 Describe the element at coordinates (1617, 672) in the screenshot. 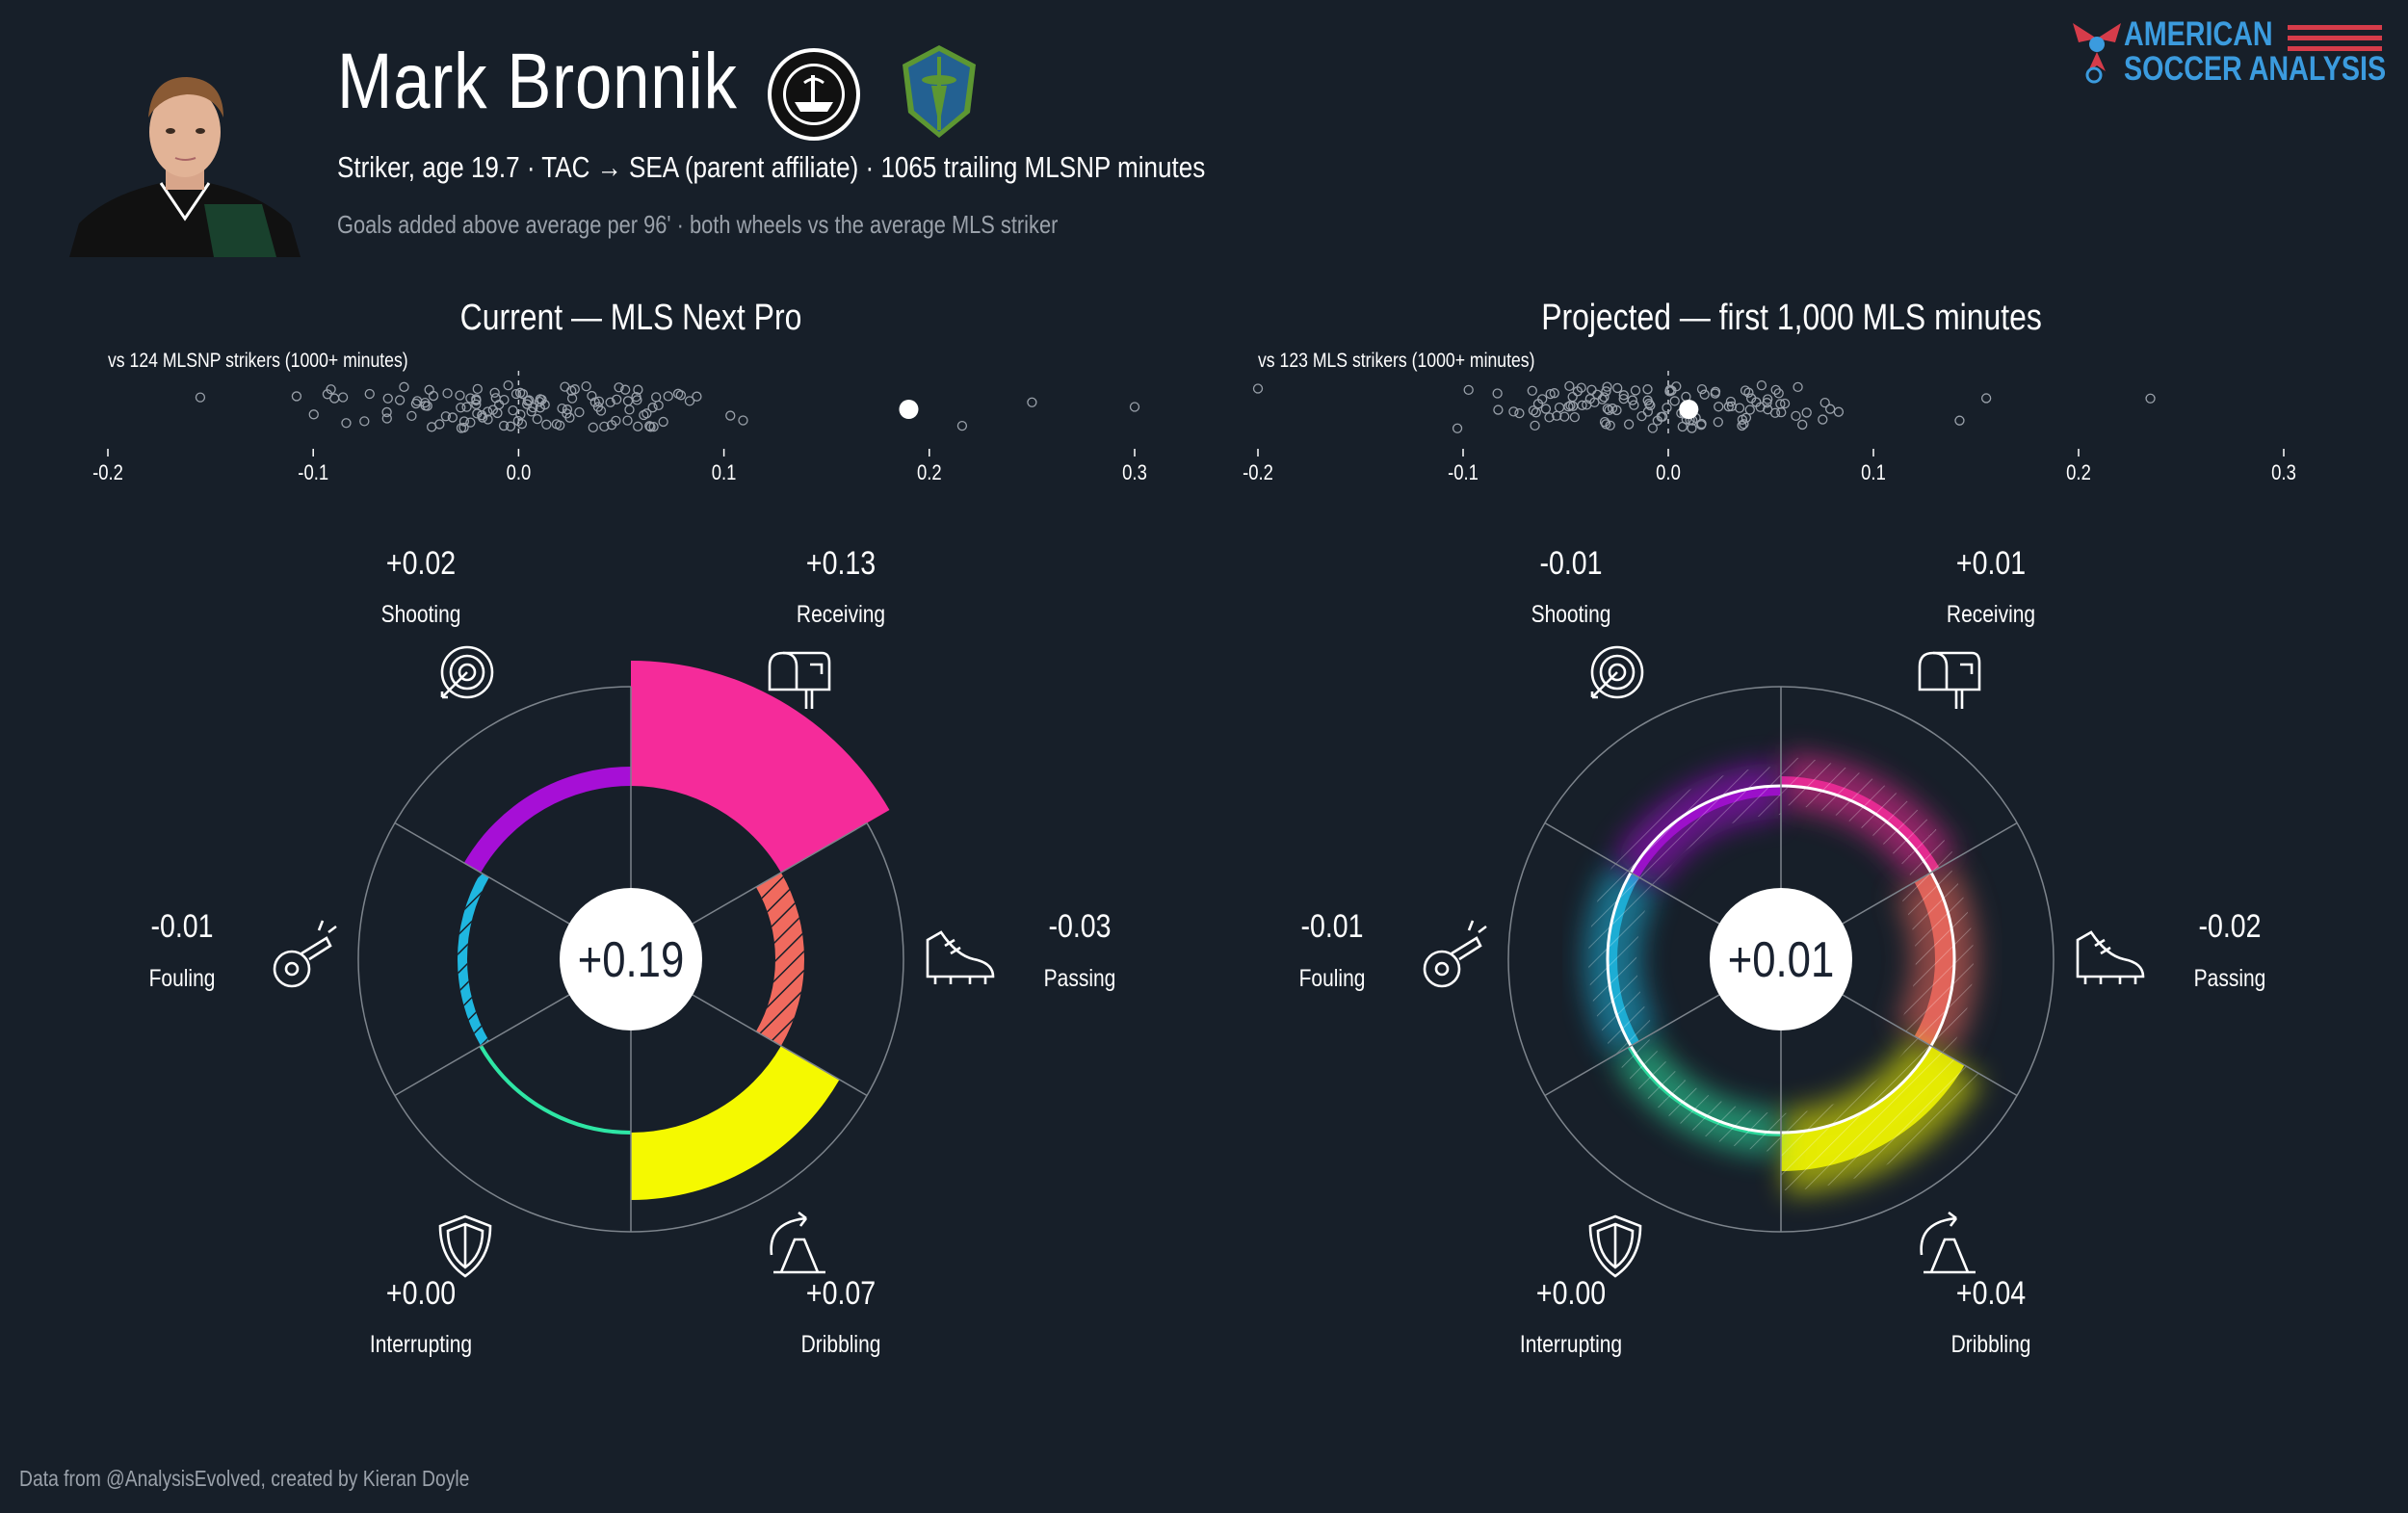

I see `target-ring-outer` at that location.